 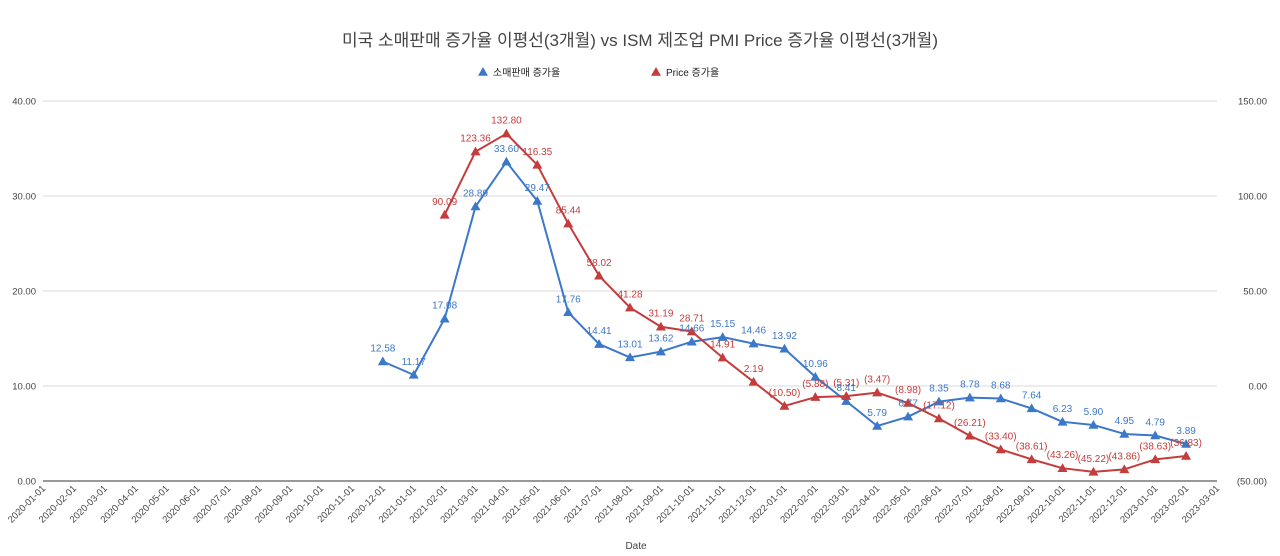 What do you see at coordinates (636, 546) in the screenshot?
I see `x-axis-title: Date` at bounding box center [636, 546].